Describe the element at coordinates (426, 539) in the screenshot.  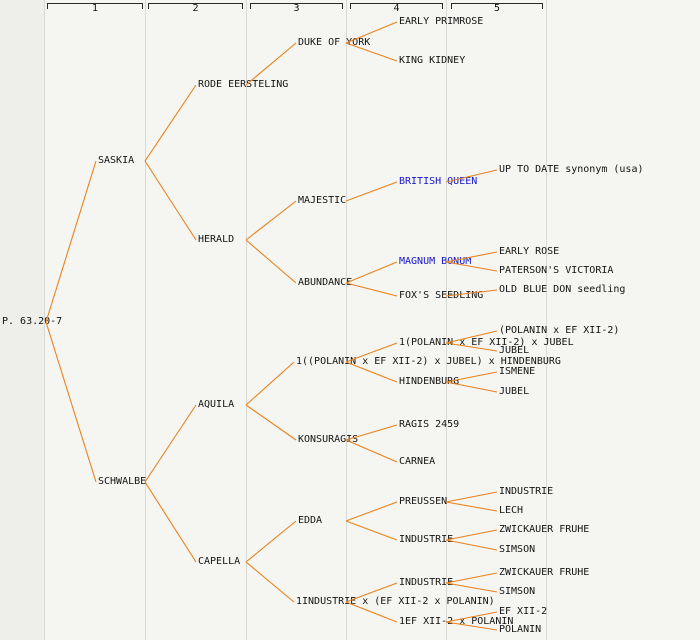
I see `tree-node-industrie_a: INDUSTRIE` at that location.